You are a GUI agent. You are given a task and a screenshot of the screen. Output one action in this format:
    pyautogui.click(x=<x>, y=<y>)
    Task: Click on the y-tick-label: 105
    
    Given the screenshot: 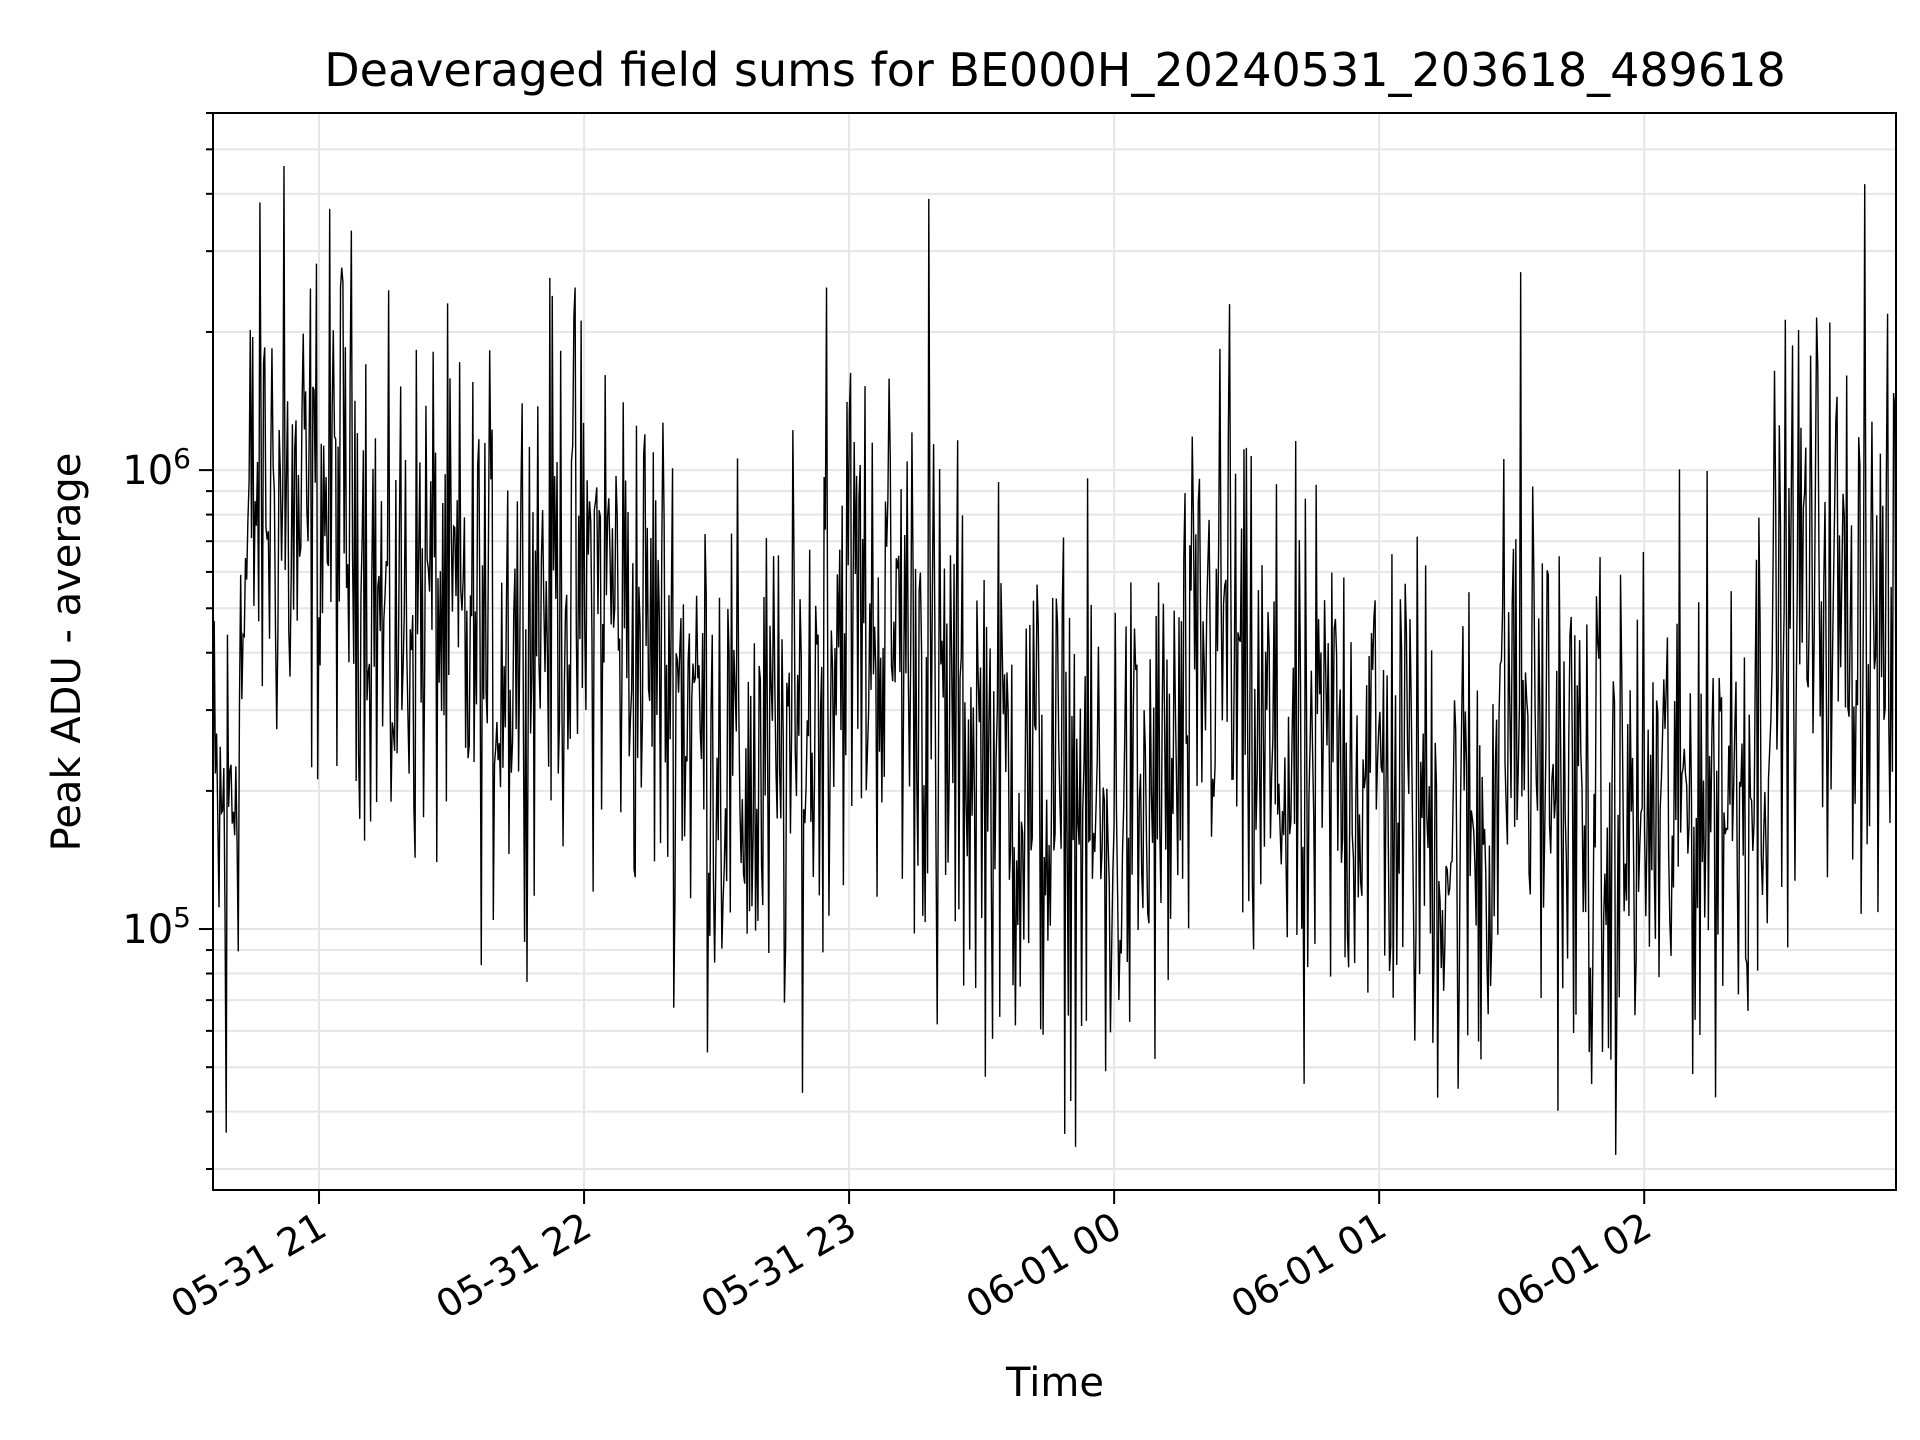 What is the action you would take?
    pyautogui.click(x=156, y=927)
    